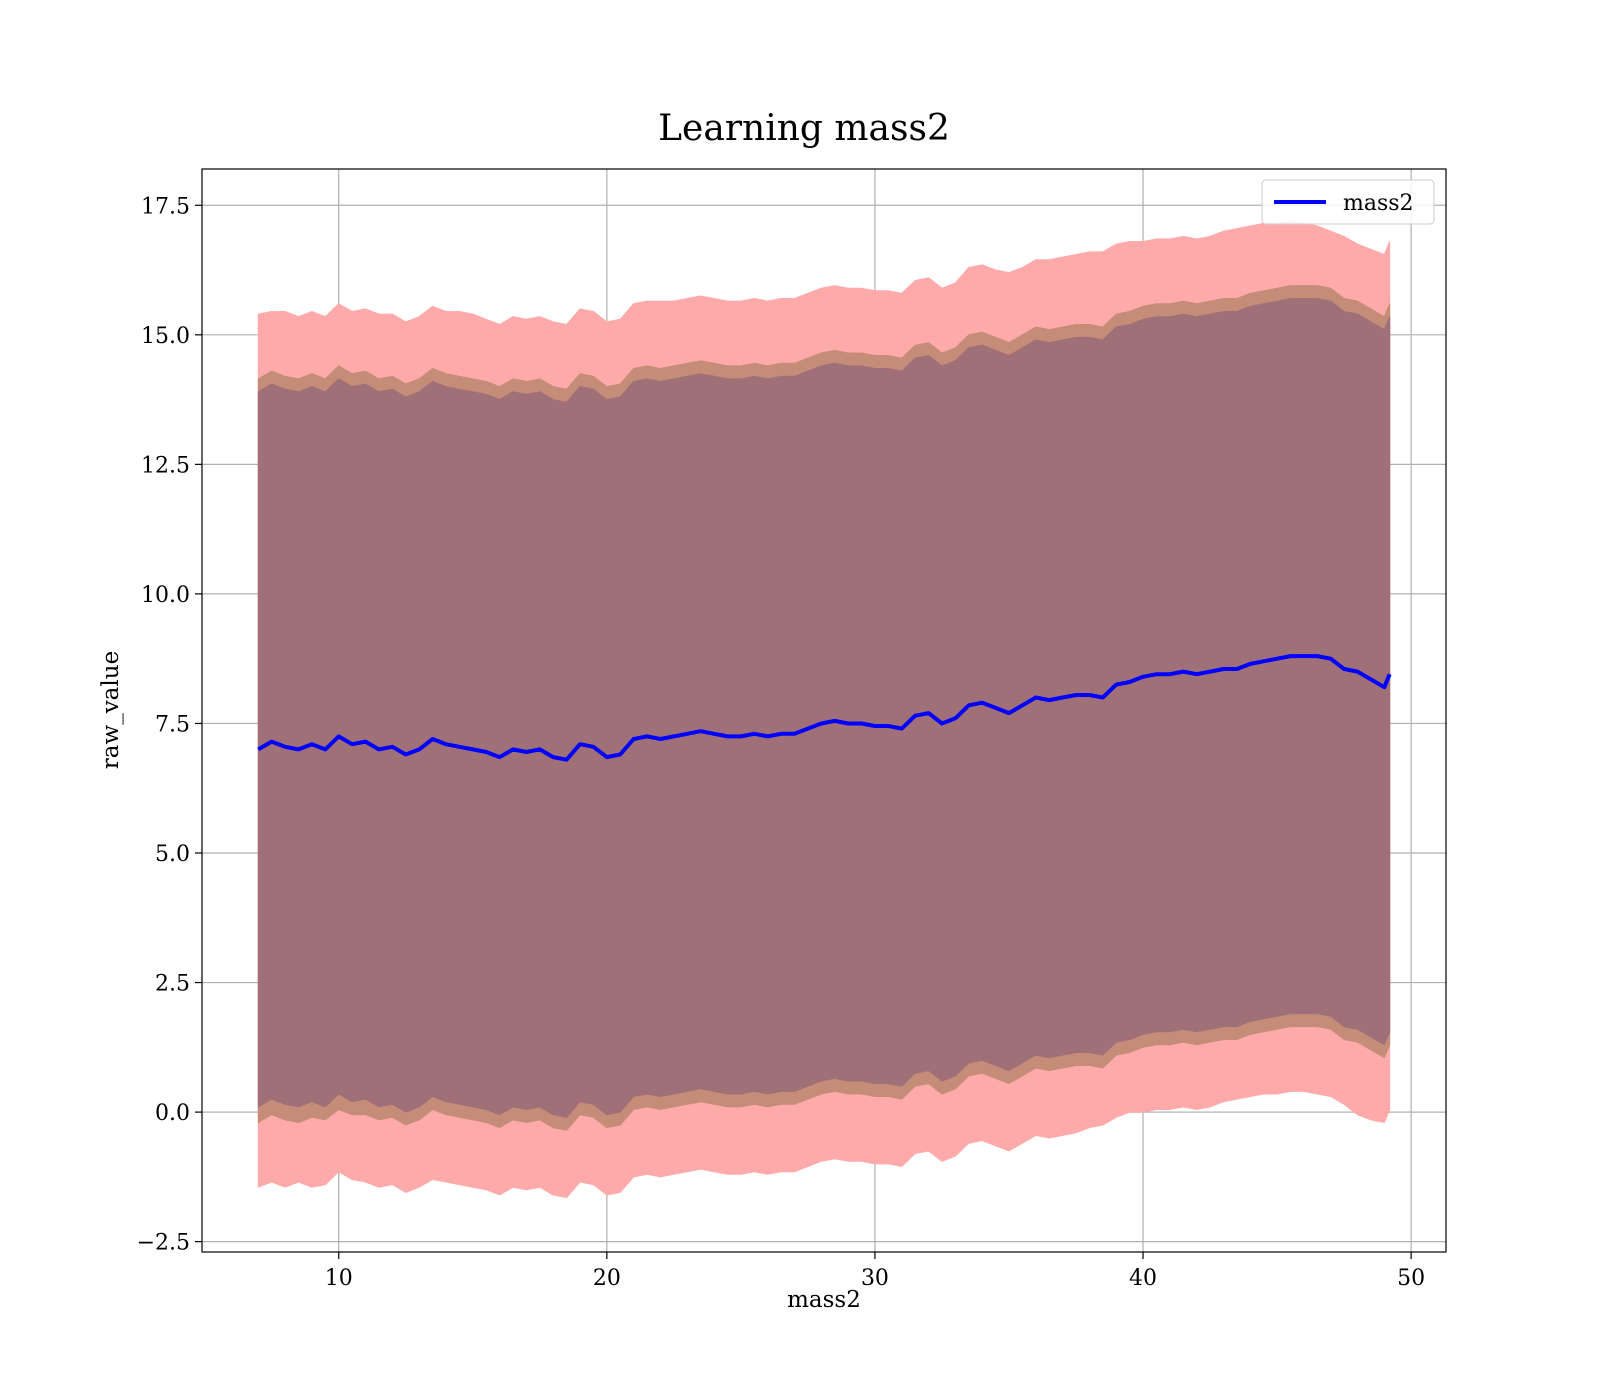  Describe the element at coordinates (172, 984) in the screenshot. I see `y-tick-label: 2.5` at that location.